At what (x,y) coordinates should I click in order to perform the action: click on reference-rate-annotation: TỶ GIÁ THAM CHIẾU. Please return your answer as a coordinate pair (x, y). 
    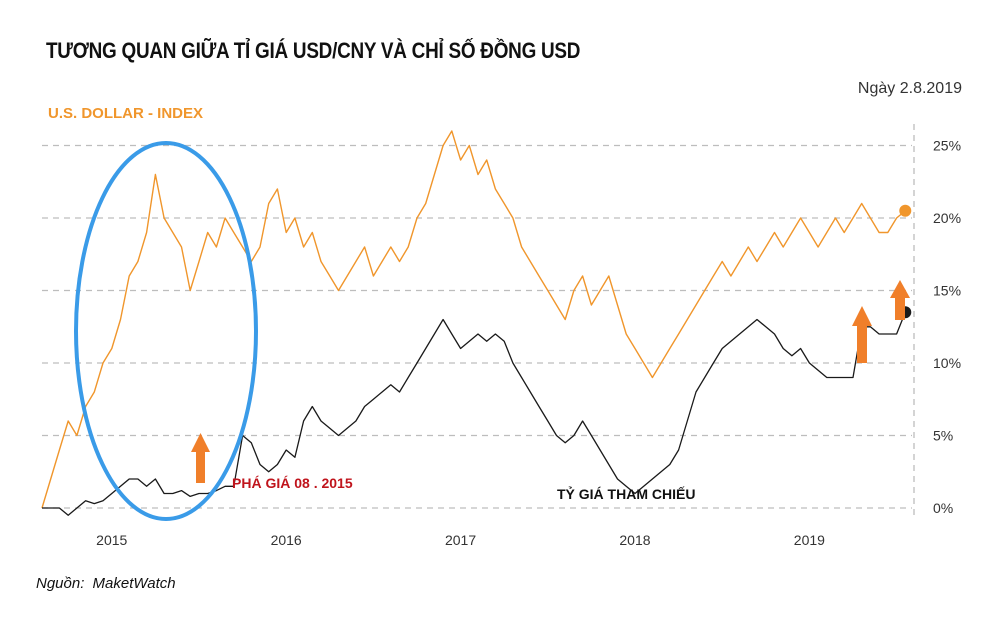
    Looking at the image, I should click on (626, 494).